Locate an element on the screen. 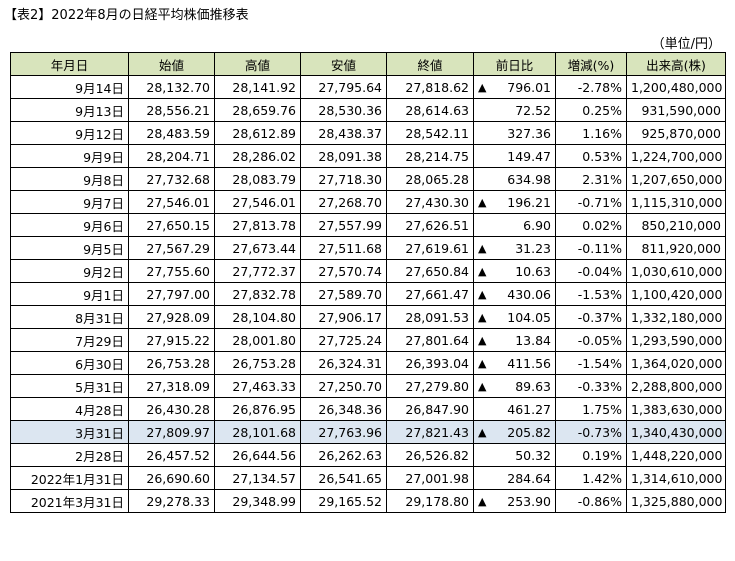 The height and width of the screenshot is (561, 735). cell-close: 27,801.64 is located at coordinates (430, 340).